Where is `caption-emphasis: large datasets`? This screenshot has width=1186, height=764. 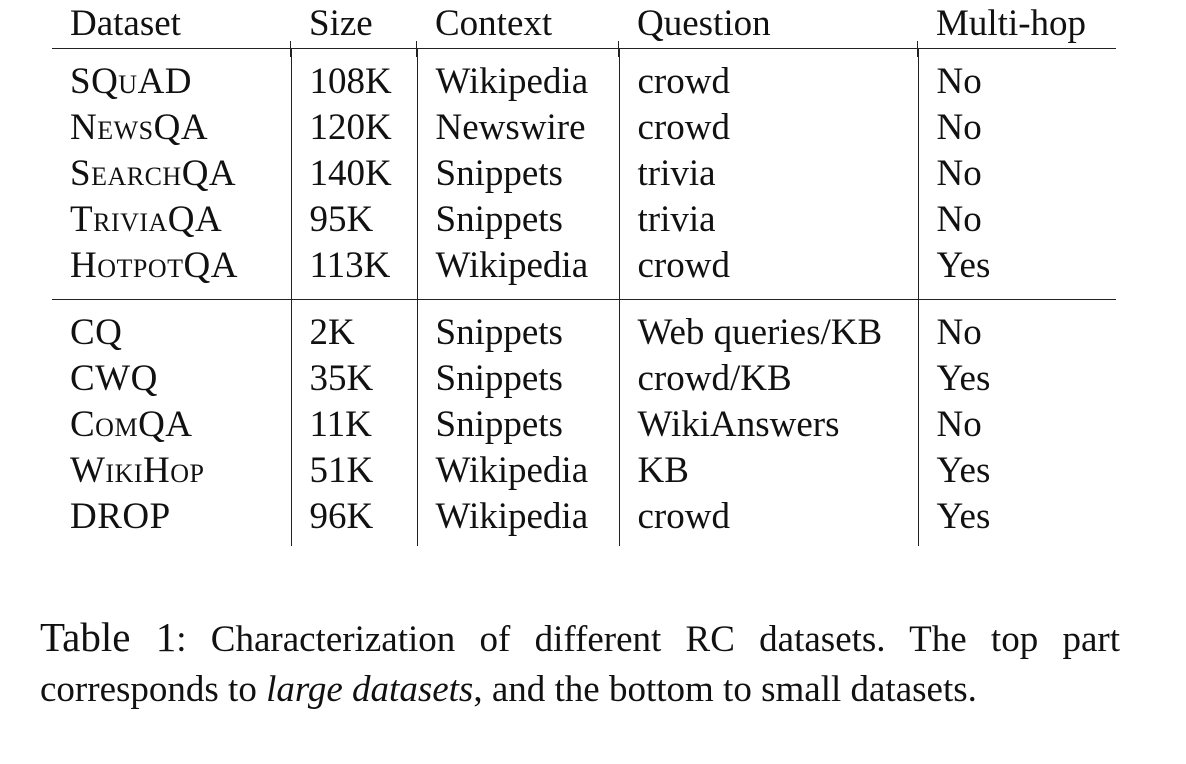 caption-emphasis: large datasets is located at coordinates (370, 689).